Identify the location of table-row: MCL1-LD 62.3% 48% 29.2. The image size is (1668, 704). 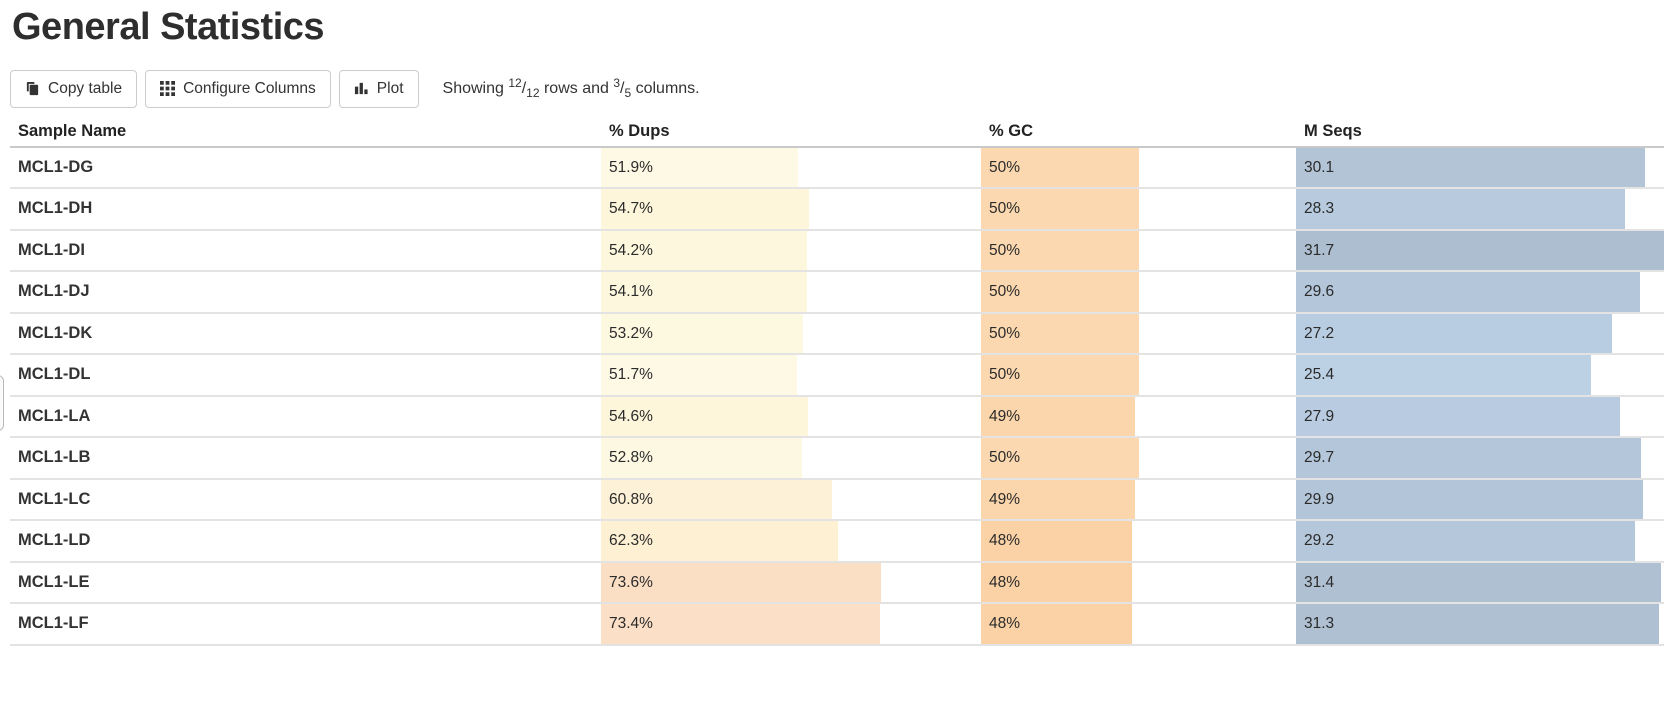
(837, 542).